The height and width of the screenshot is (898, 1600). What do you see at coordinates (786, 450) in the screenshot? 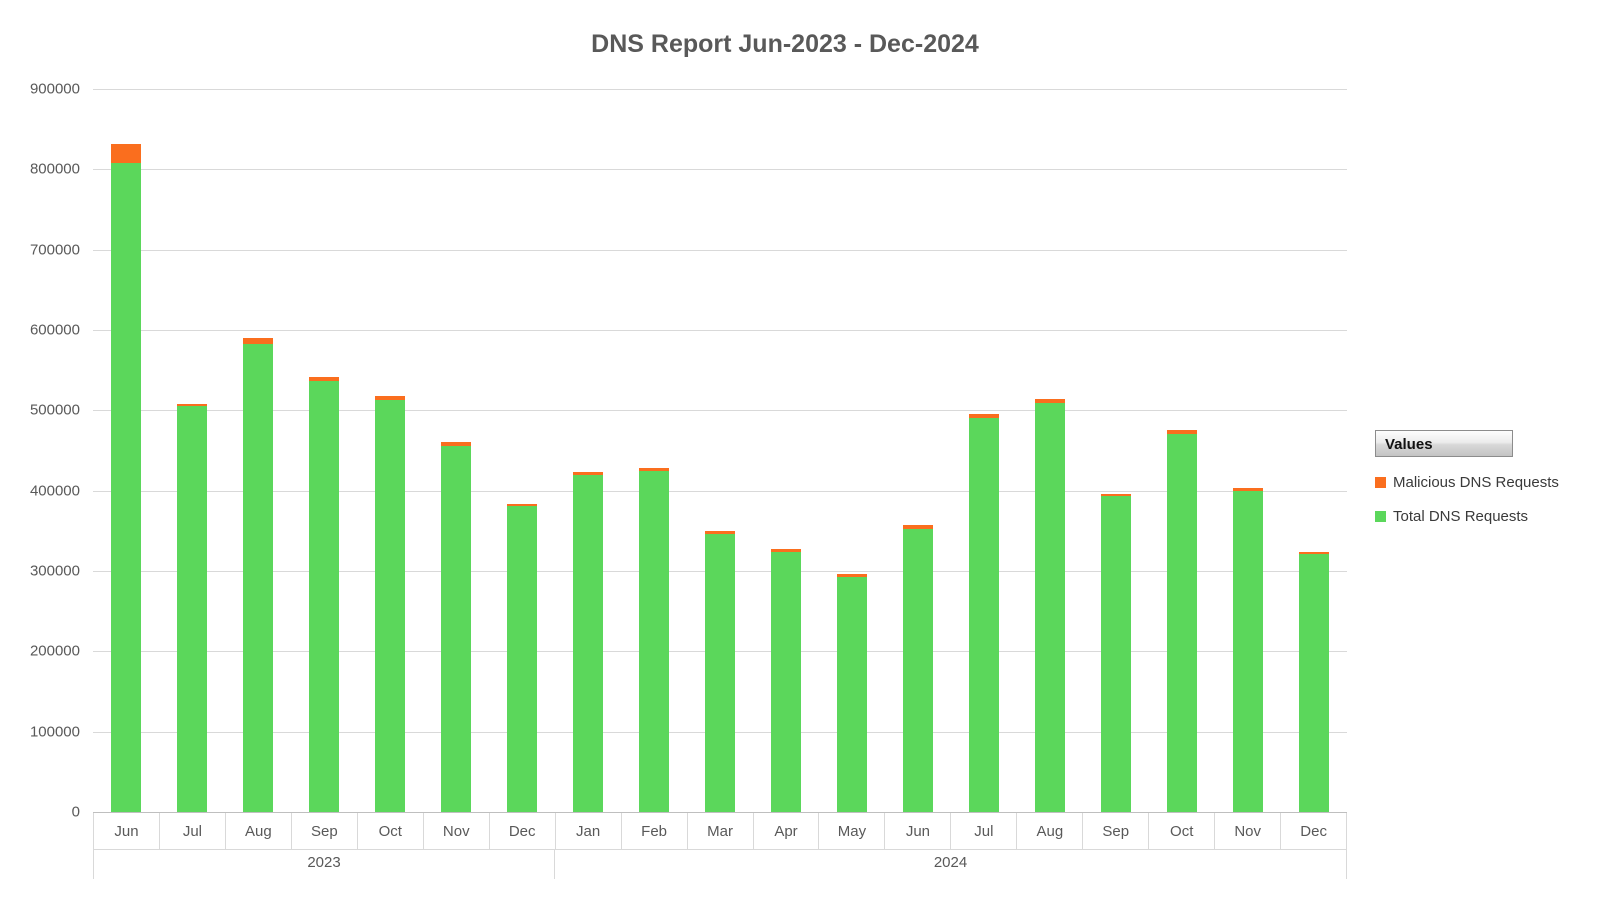
I see `bar-cell-apr-2024` at bounding box center [786, 450].